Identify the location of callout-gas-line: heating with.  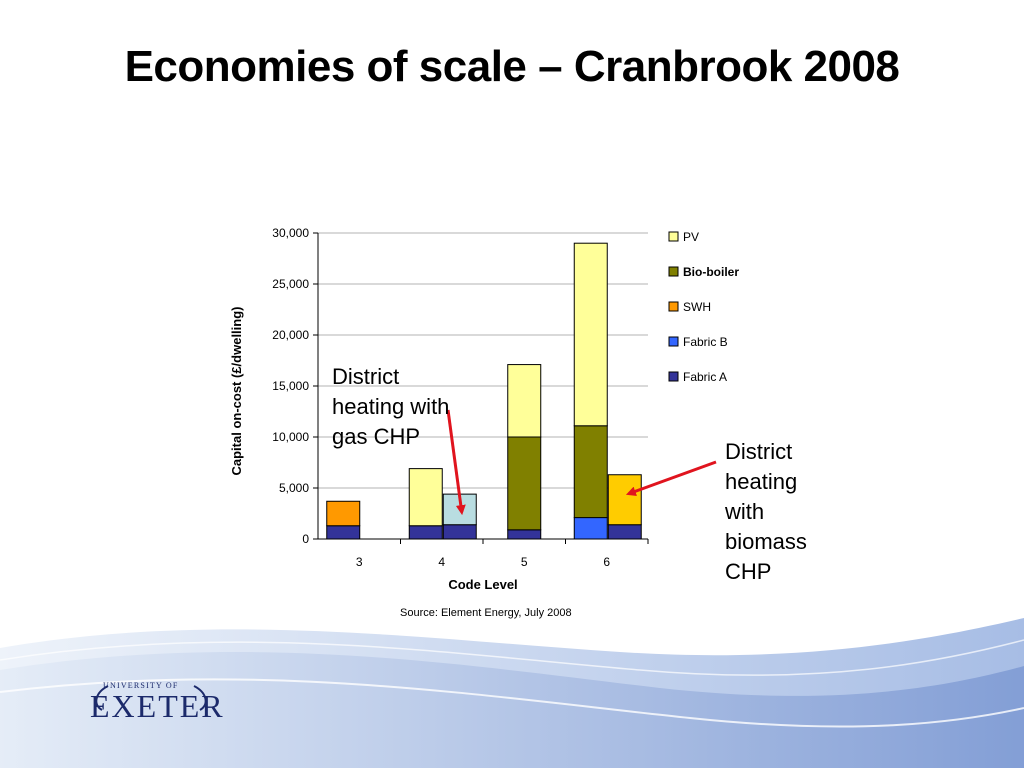
(391, 406).